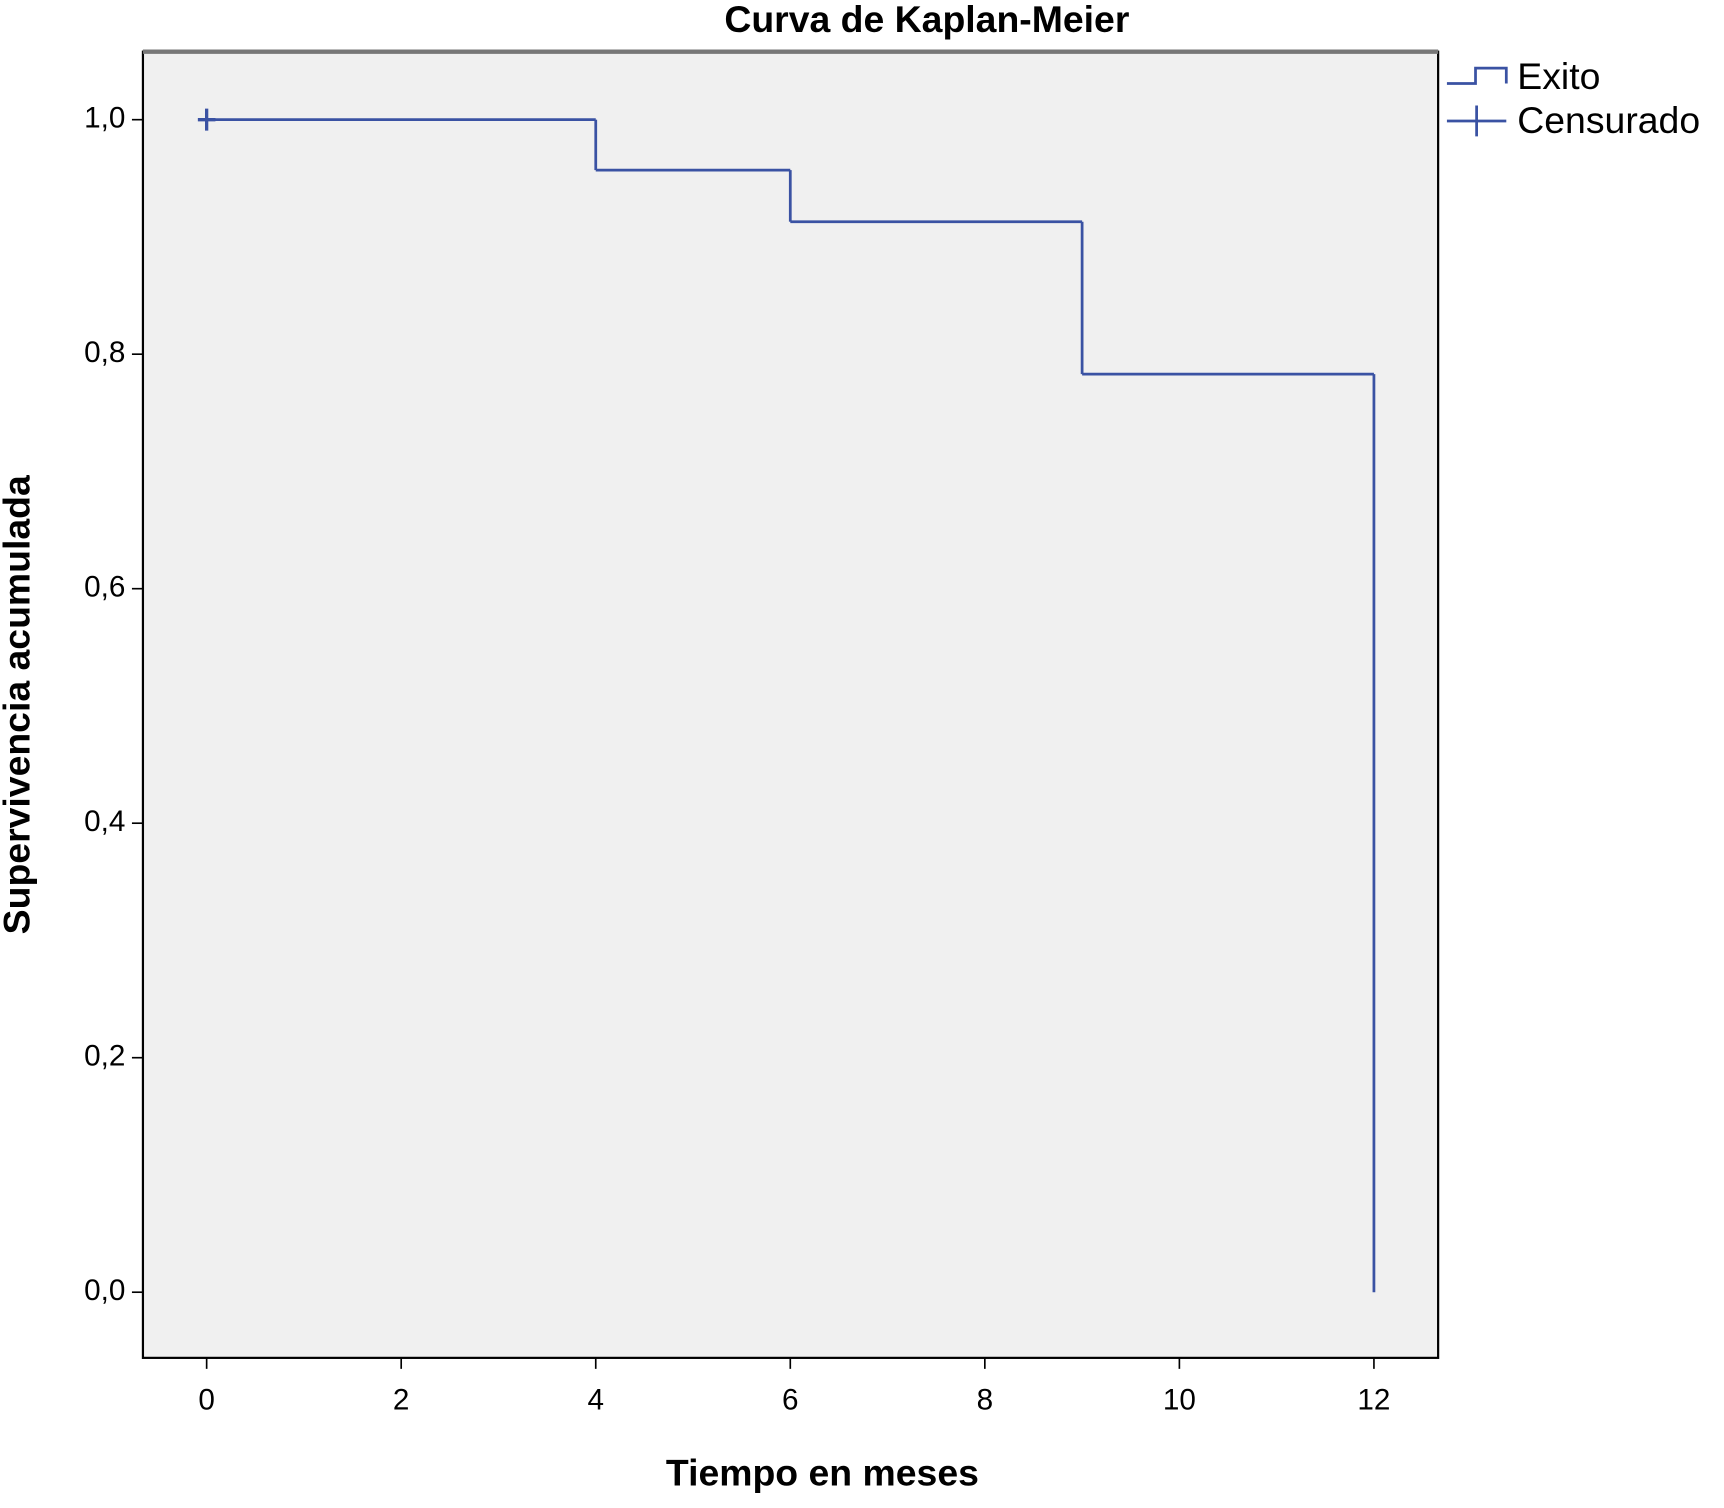 The height and width of the screenshot is (1508, 1724). Describe the element at coordinates (104, 821) in the screenshot. I see `y-tick-label: 0,4` at that location.